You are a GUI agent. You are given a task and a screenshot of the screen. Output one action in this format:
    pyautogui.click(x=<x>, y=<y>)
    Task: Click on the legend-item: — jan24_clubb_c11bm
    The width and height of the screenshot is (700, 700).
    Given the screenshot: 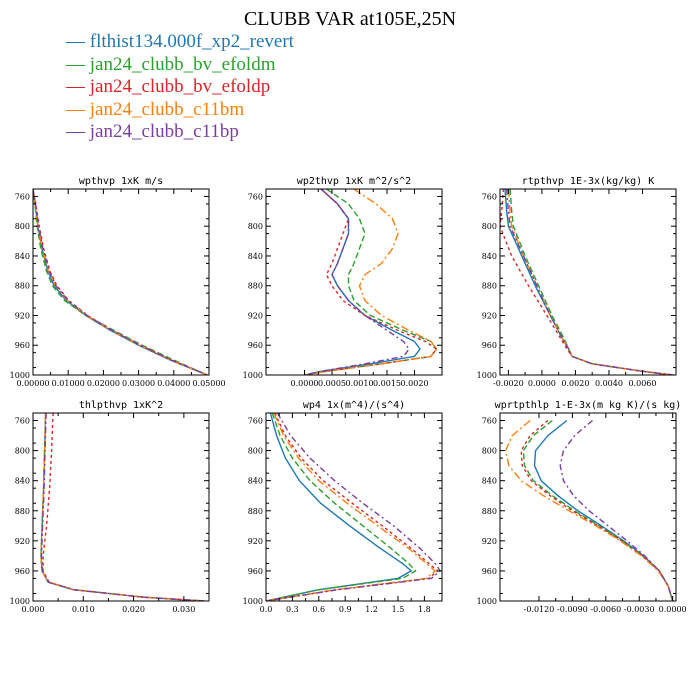 What is the action you would take?
    pyautogui.click(x=180, y=110)
    